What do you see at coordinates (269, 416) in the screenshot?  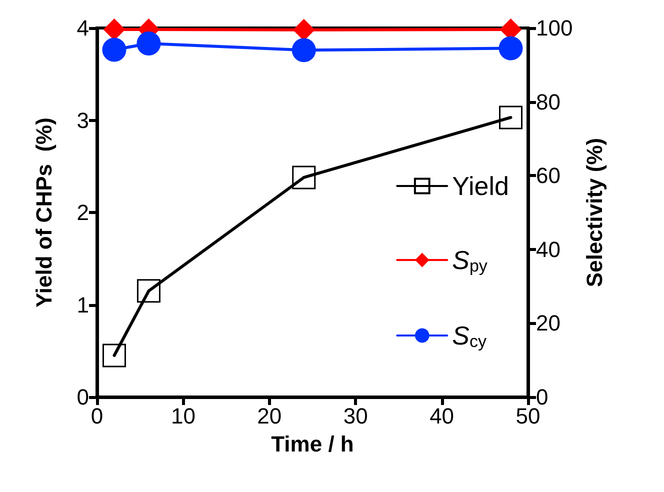 I see `x-tick-label: 20` at bounding box center [269, 416].